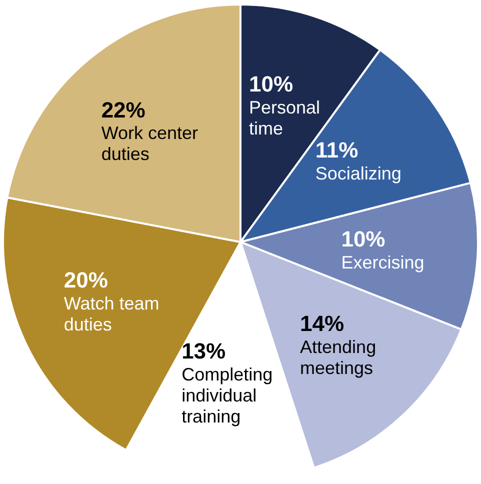  Describe the element at coordinates (204, 351) in the screenshot. I see `data-label: 13%` at that location.